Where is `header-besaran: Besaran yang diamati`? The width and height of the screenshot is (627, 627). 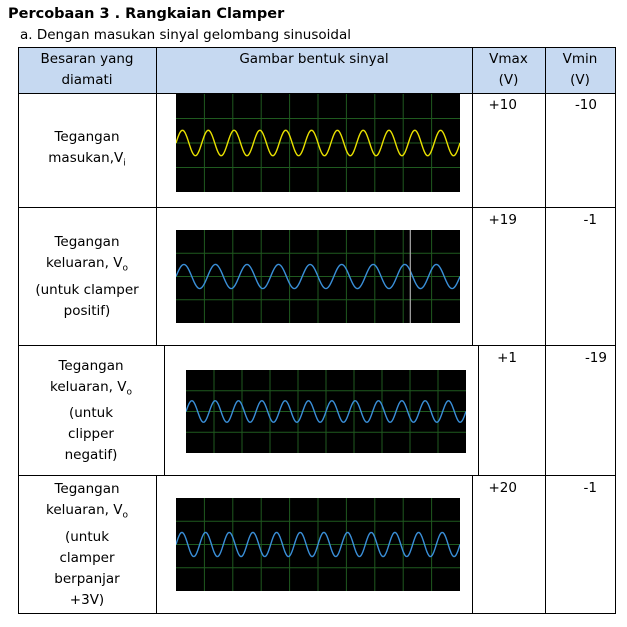
header-besaran: Besaran yang diamati is located at coordinates (87, 70).